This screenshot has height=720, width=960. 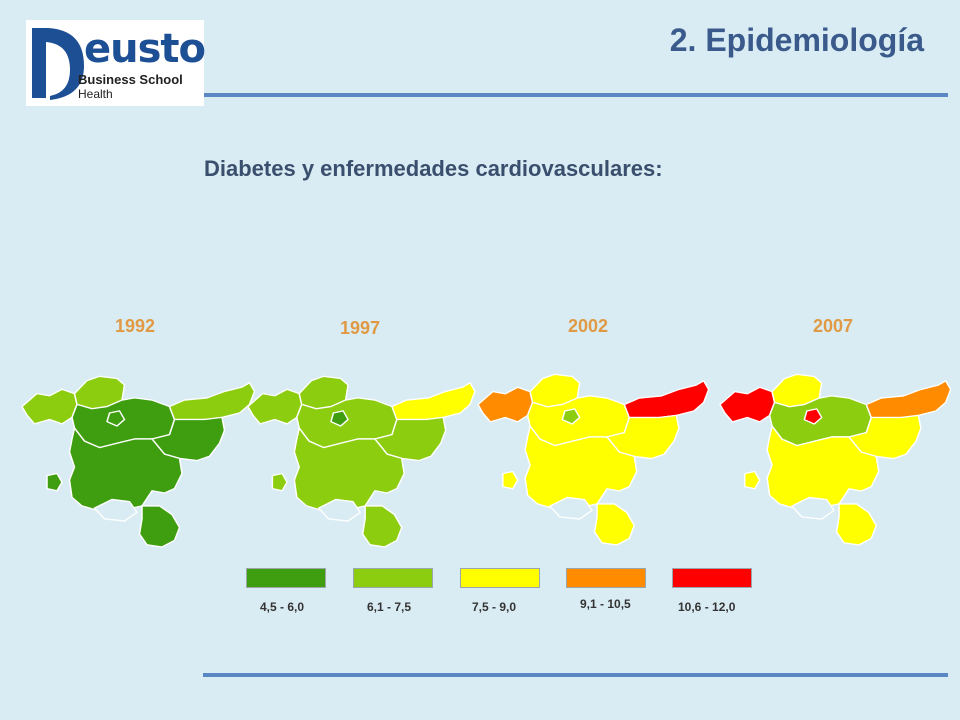 I want to click on footer-divider, so click(x=575, y=675).